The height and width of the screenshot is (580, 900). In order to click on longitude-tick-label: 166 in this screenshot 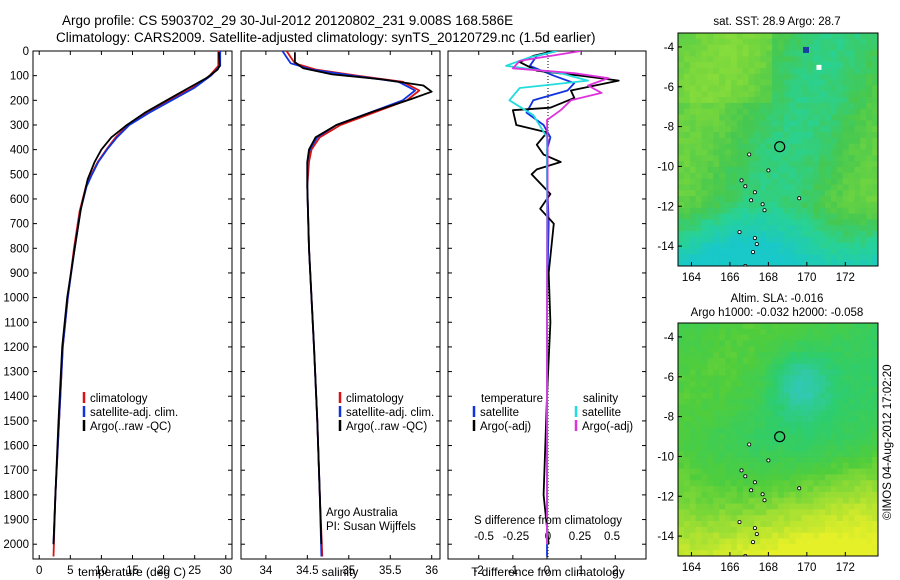, I will do `click(729, 568)`.